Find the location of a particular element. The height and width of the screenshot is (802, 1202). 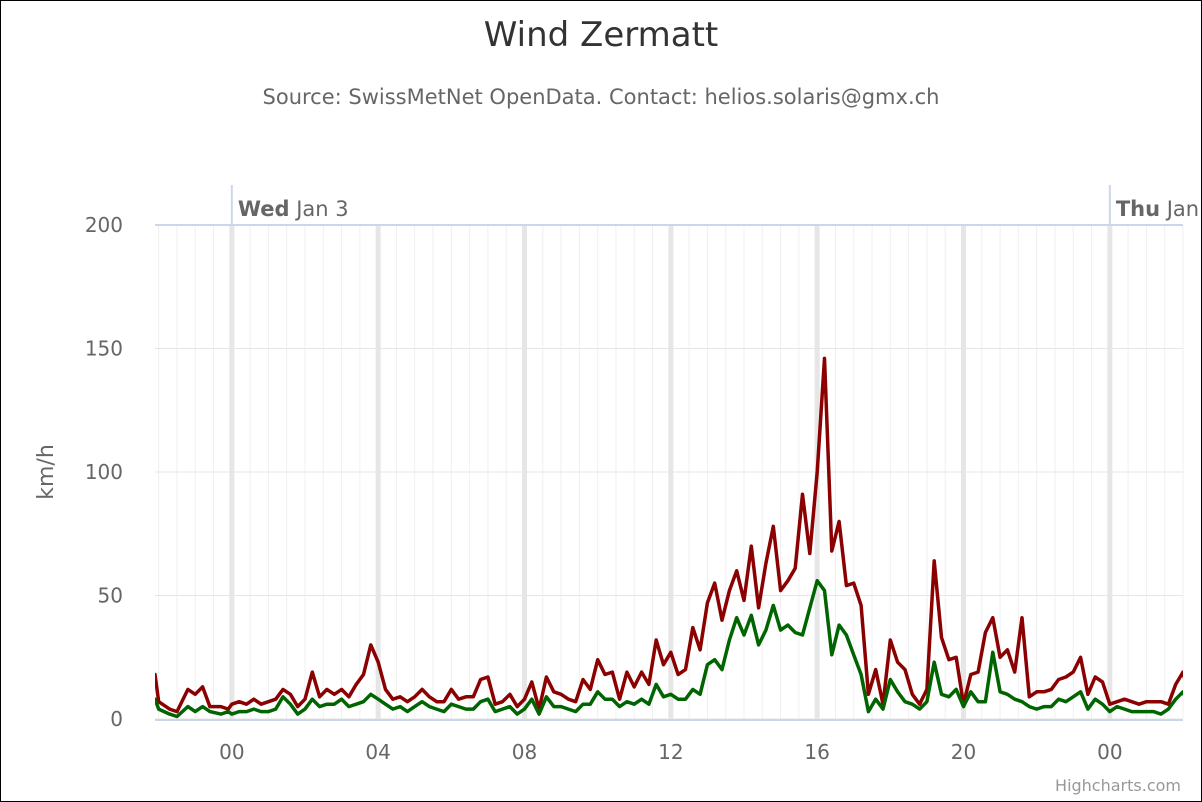

y-tick-label: 0 is located at coordinates (116, 719).